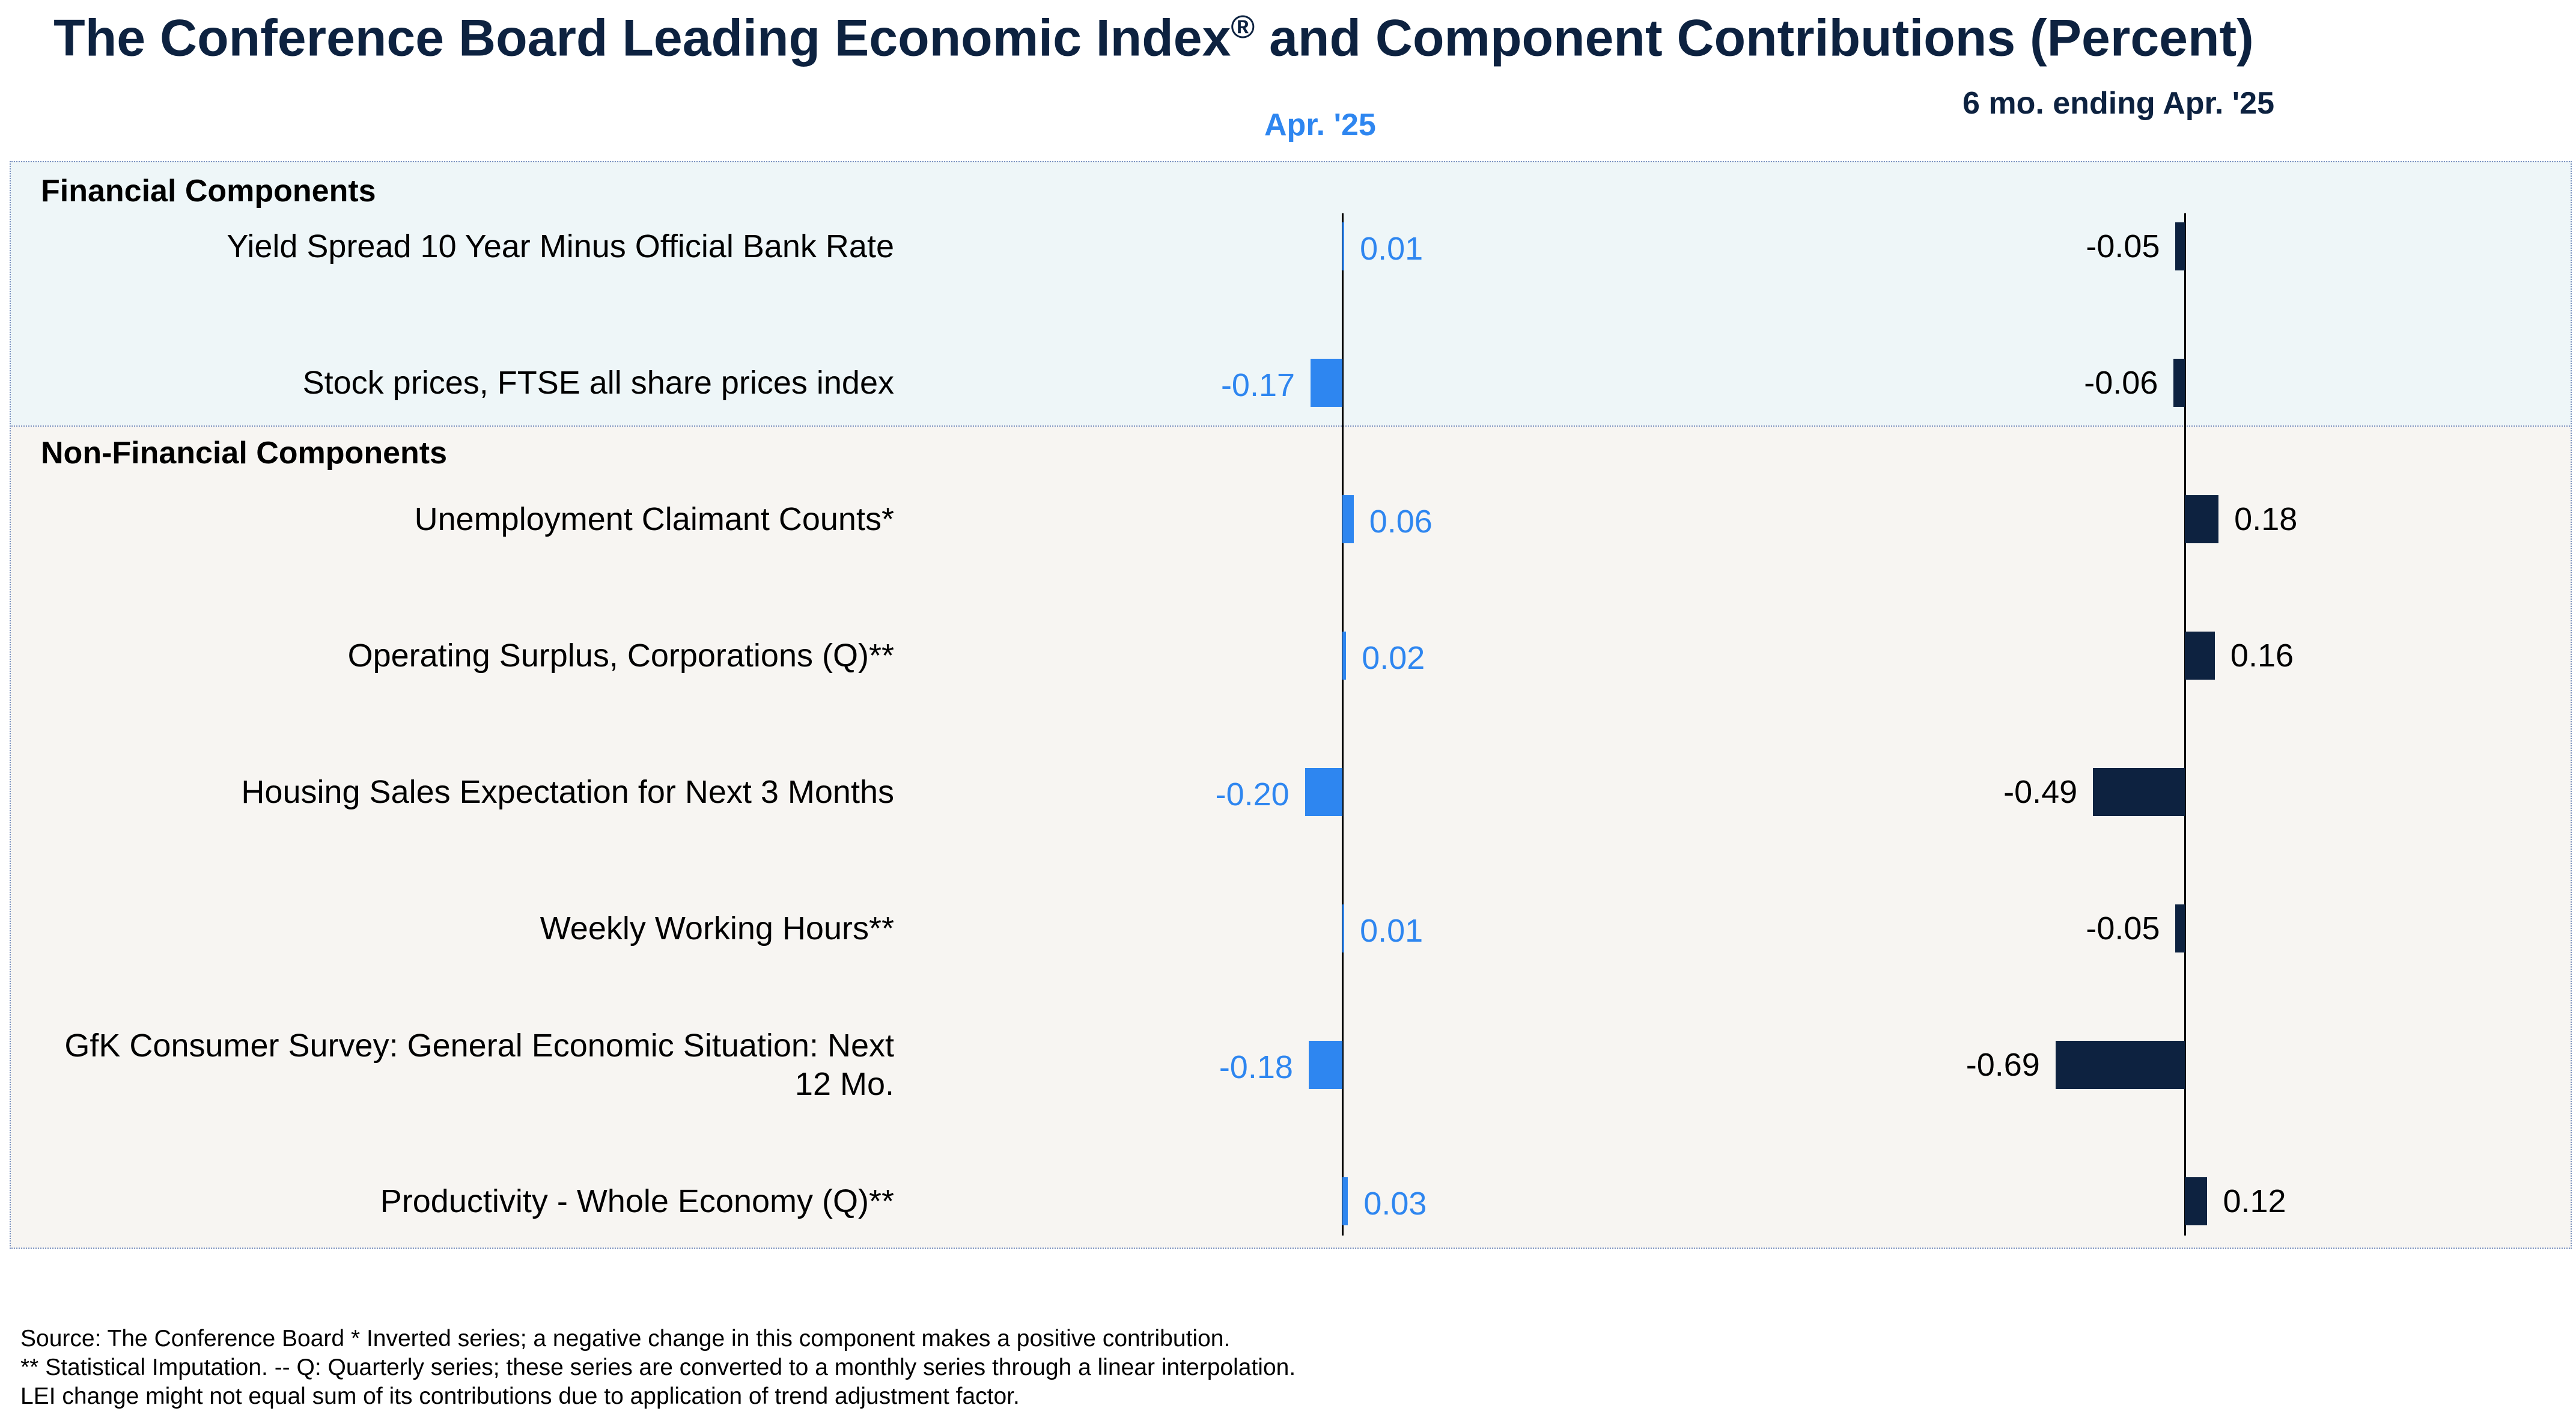  Describe the element at coordinates (2262, 656) in the screenshot. I see `six-month-value-label: 0.16` at that location.